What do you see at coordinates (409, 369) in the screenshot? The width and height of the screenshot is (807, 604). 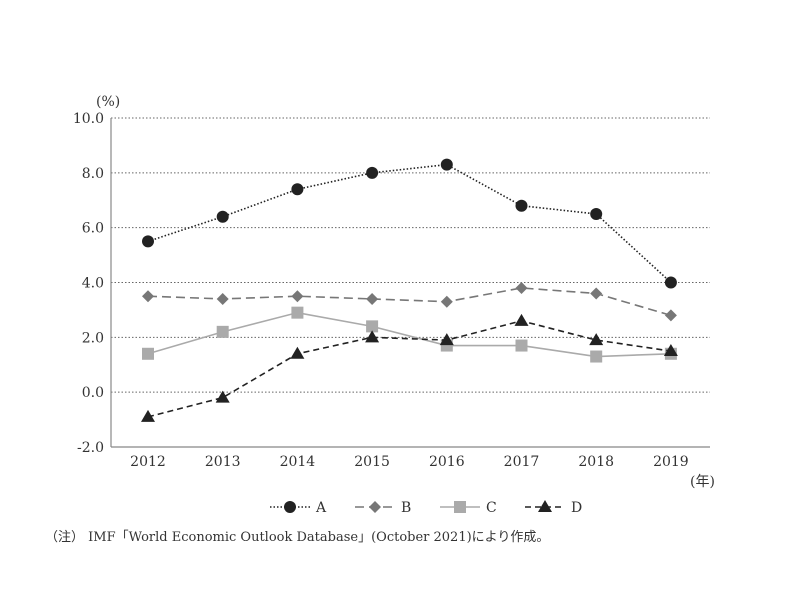 I see `series-line-D` at bounding box center [409, 369].